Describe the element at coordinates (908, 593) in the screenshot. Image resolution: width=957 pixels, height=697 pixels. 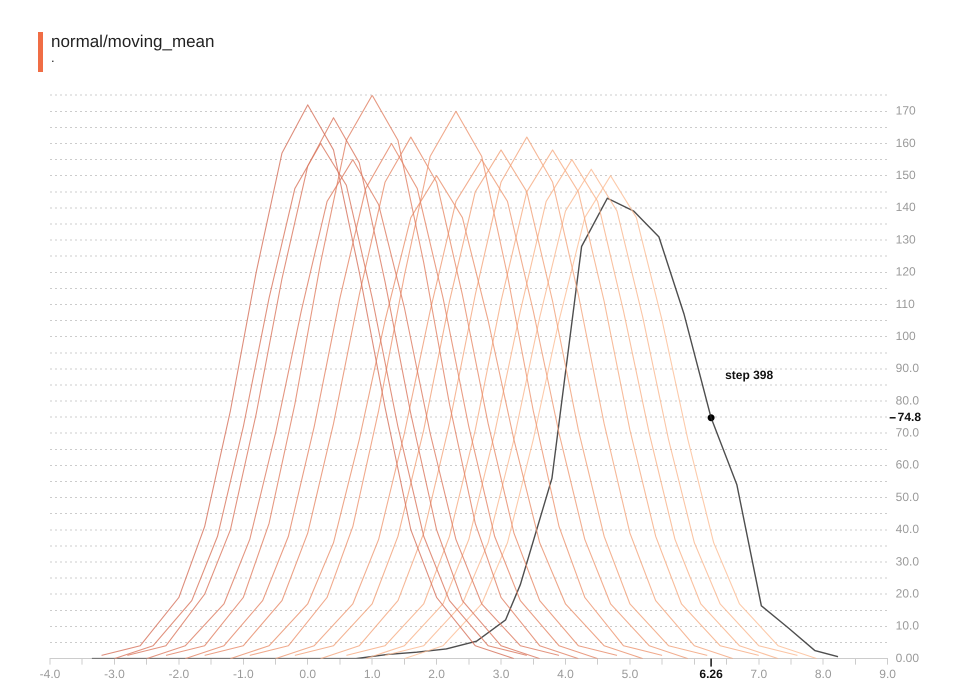
I see `y-tick-label: 20.0` at that location.